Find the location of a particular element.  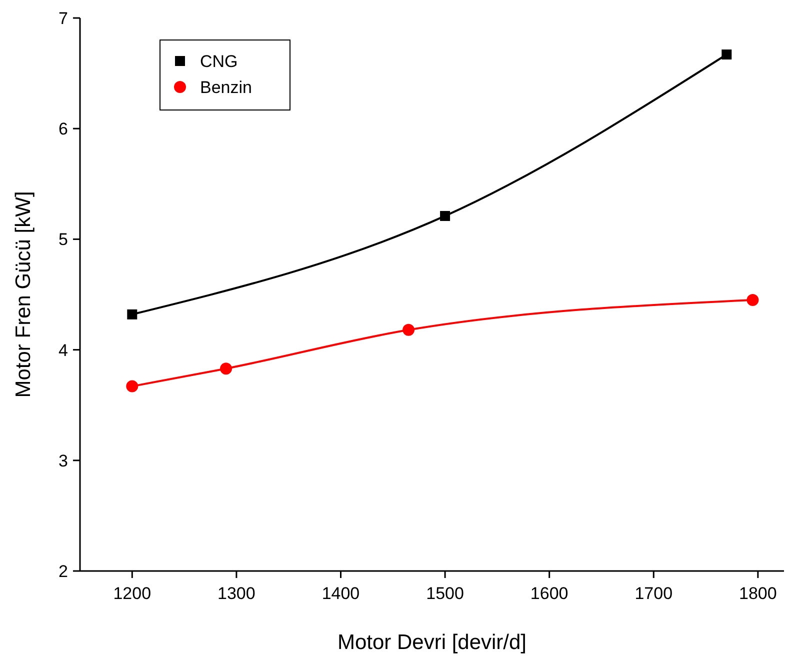

x-tick-label: 1500 is located at coordinates (445, 593).